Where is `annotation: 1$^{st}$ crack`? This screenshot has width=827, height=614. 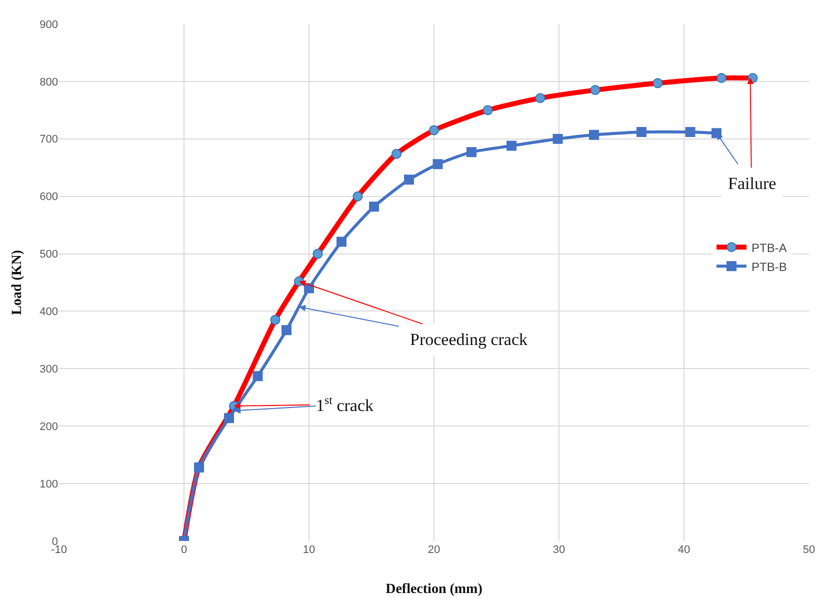 annotation: 1$^{st}$ crack is located at coordinates (345, 404).